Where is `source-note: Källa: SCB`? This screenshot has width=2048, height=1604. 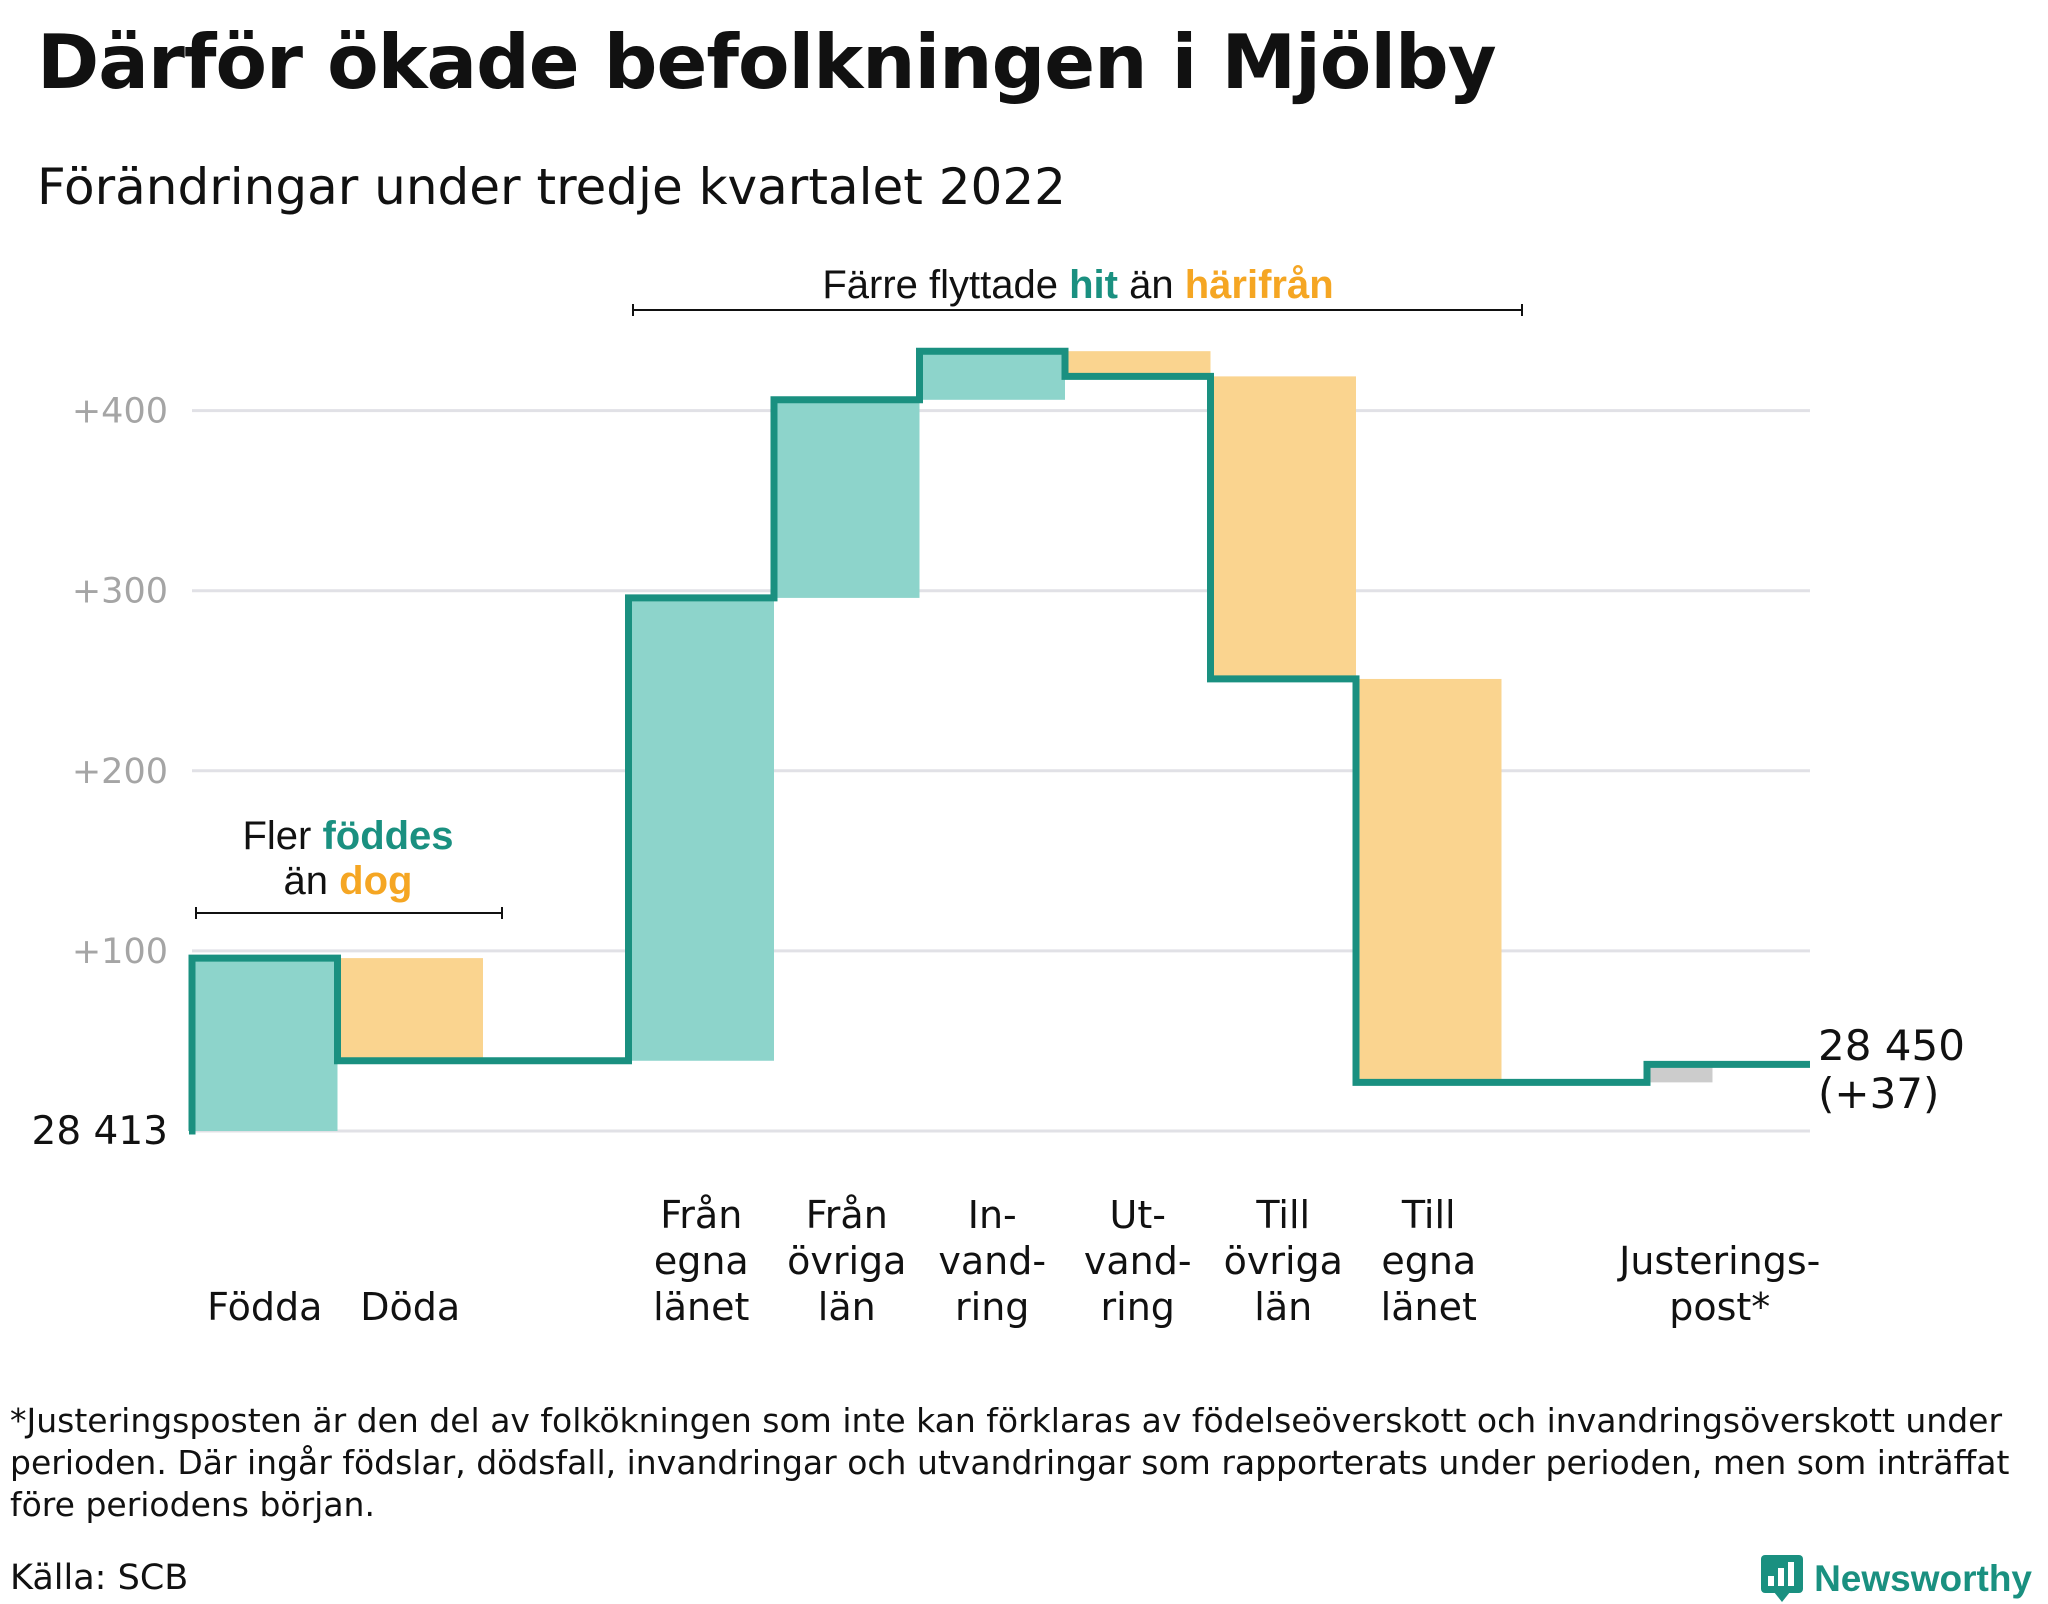 source-note: Källa: SCB is located at coordinates (99, 1578).